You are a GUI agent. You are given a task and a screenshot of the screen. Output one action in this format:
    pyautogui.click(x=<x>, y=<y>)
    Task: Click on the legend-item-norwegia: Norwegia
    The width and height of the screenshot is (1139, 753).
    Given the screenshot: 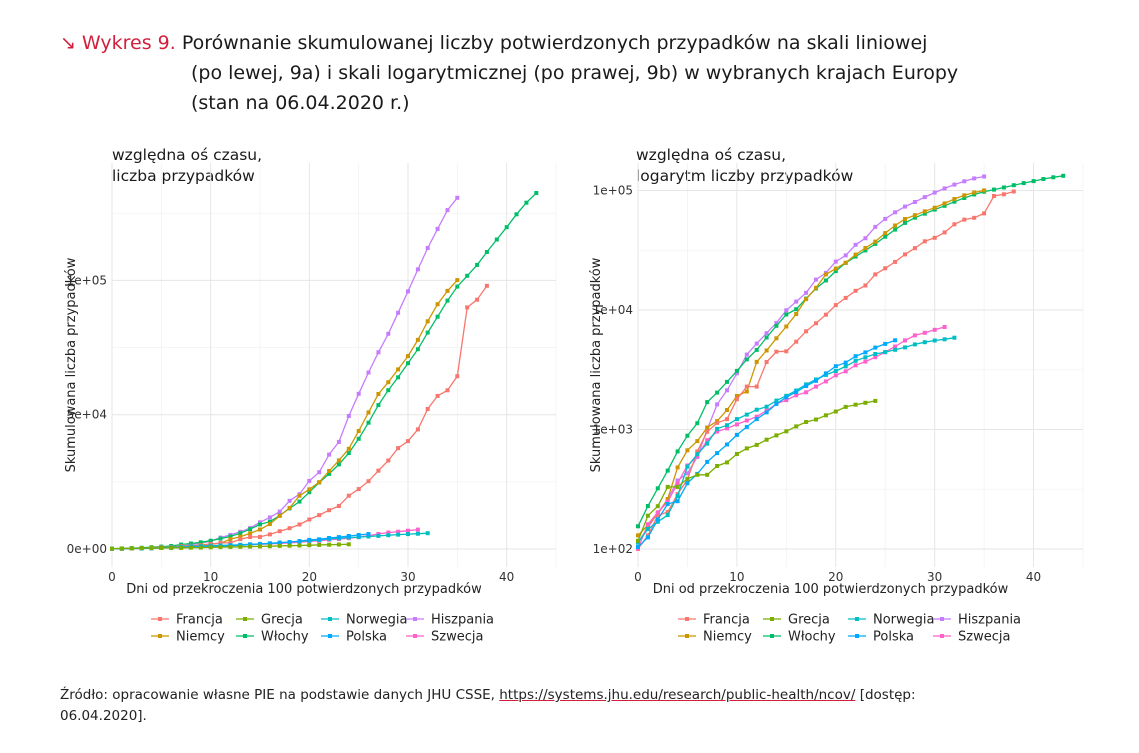 What is the action you would take?
    pyautogui.click(x=891, y=620)
    